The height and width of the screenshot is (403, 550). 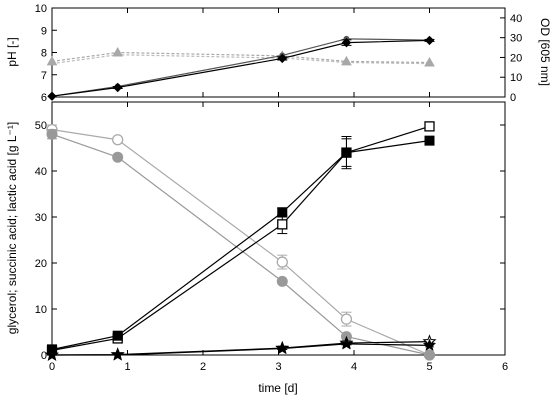 What do you see at coordinates (41, 264) in the screenshot?
I see `y-tick-label: 20` at bounding box center [41, 264].